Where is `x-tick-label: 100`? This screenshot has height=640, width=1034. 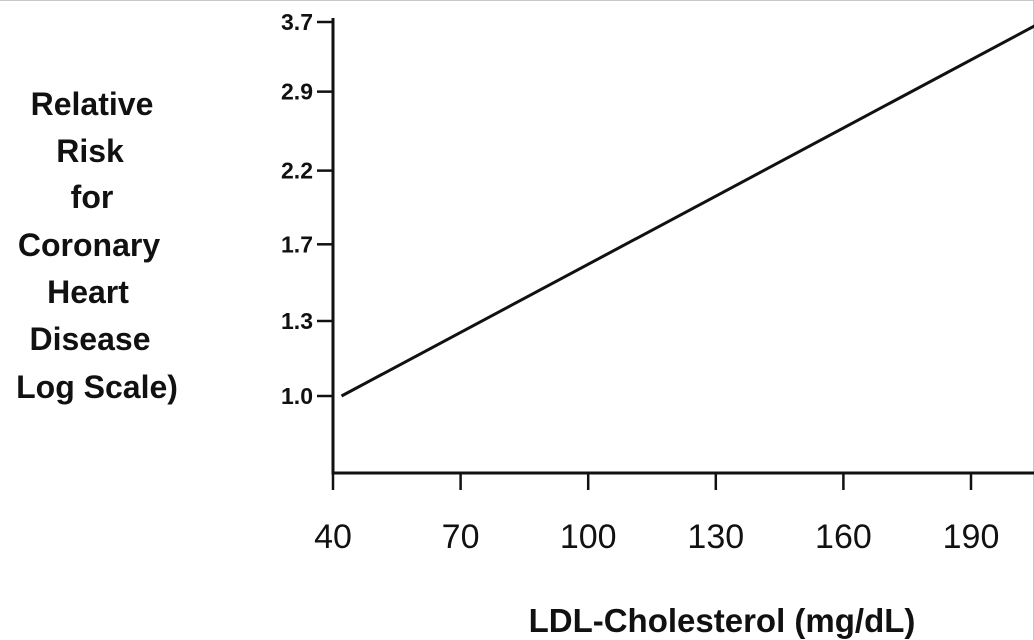 x-tick-label: 100 is located at coordinates (588, 537).